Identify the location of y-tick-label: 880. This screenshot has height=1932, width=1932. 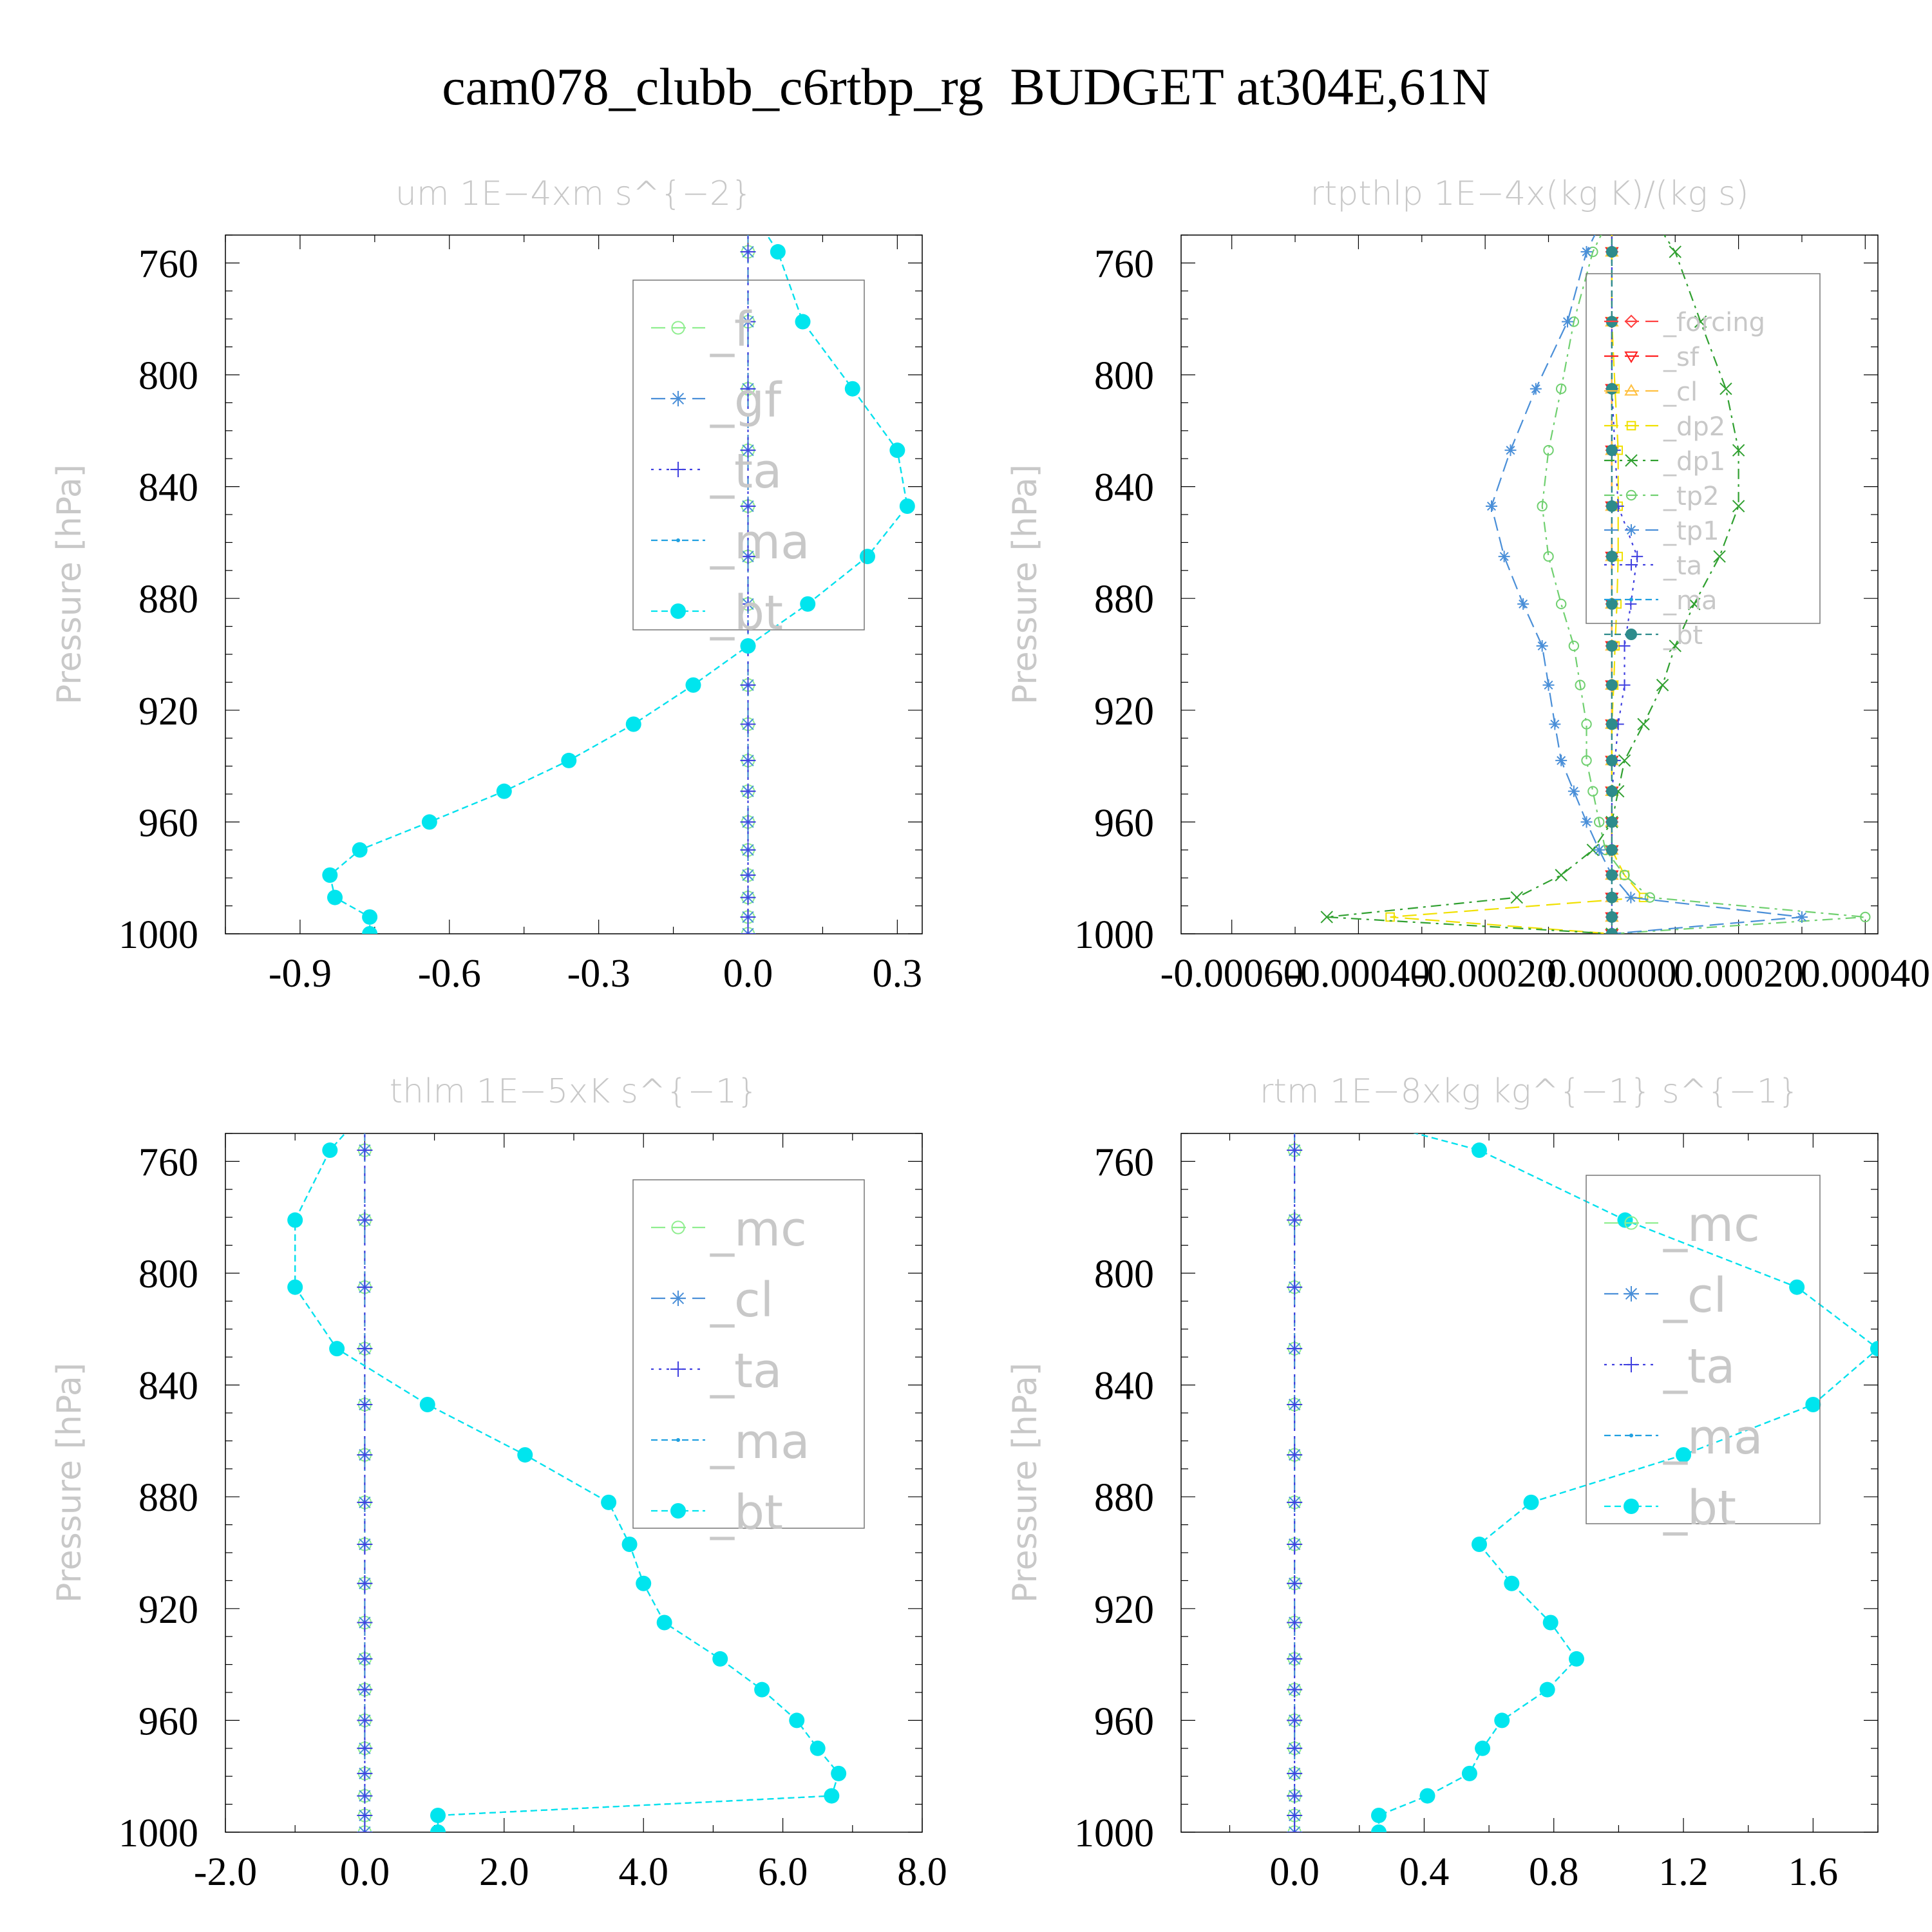
(1124, 599).